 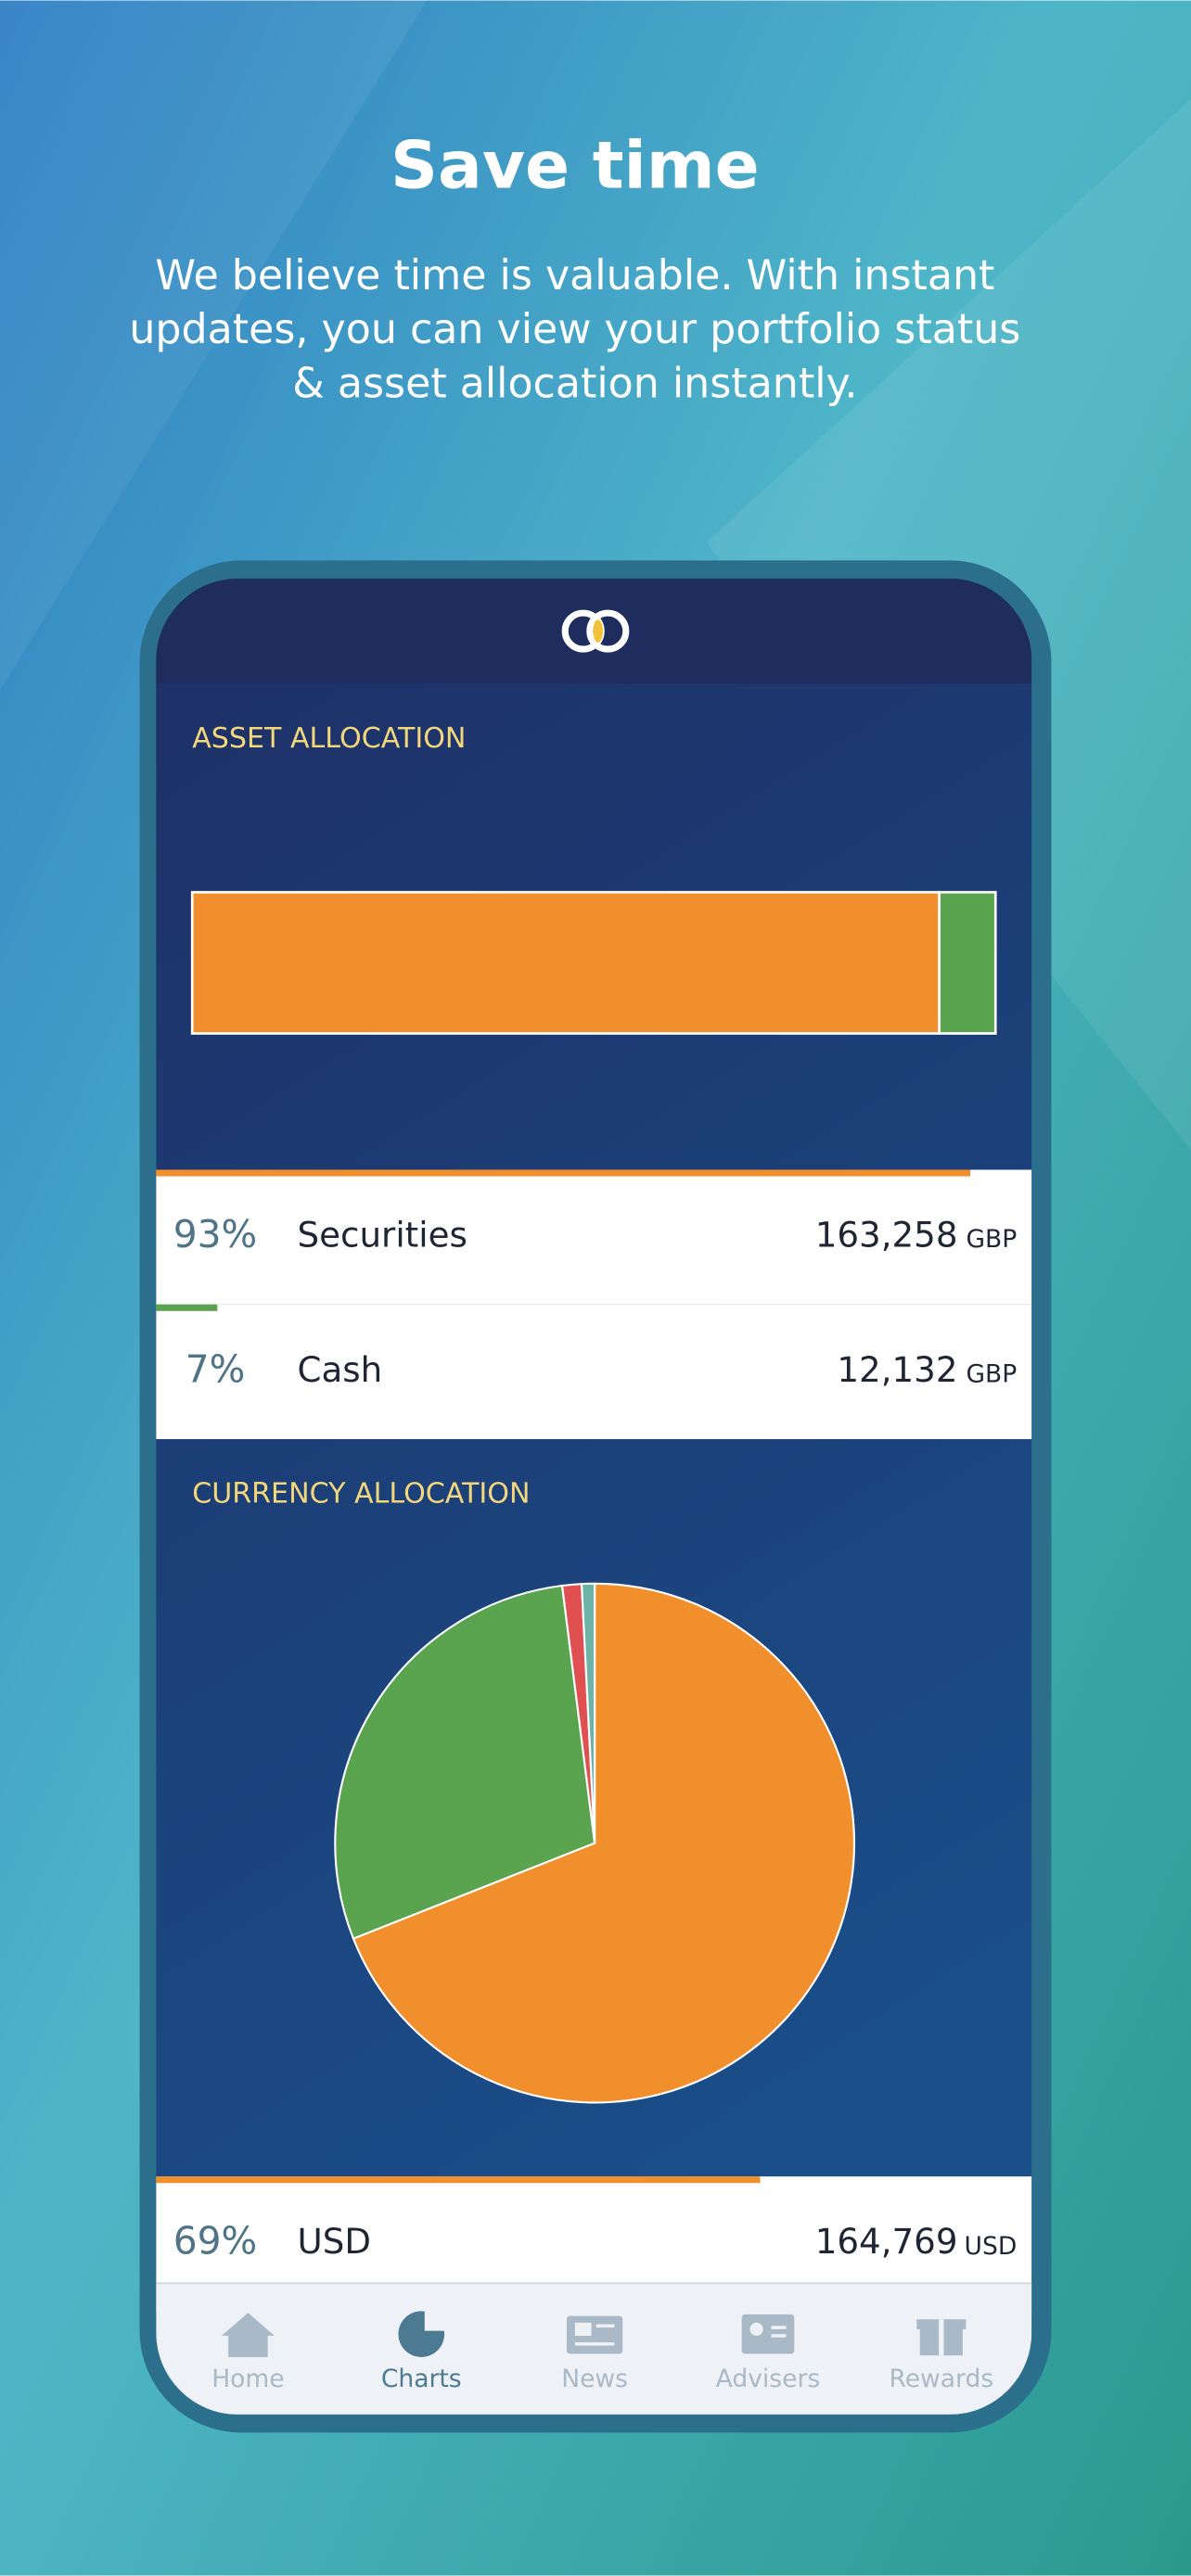 What do you see at coordinates (768, 2379) in the screenshot?
I see `tab-label: Advisers` at bounding box center [768, 2379].